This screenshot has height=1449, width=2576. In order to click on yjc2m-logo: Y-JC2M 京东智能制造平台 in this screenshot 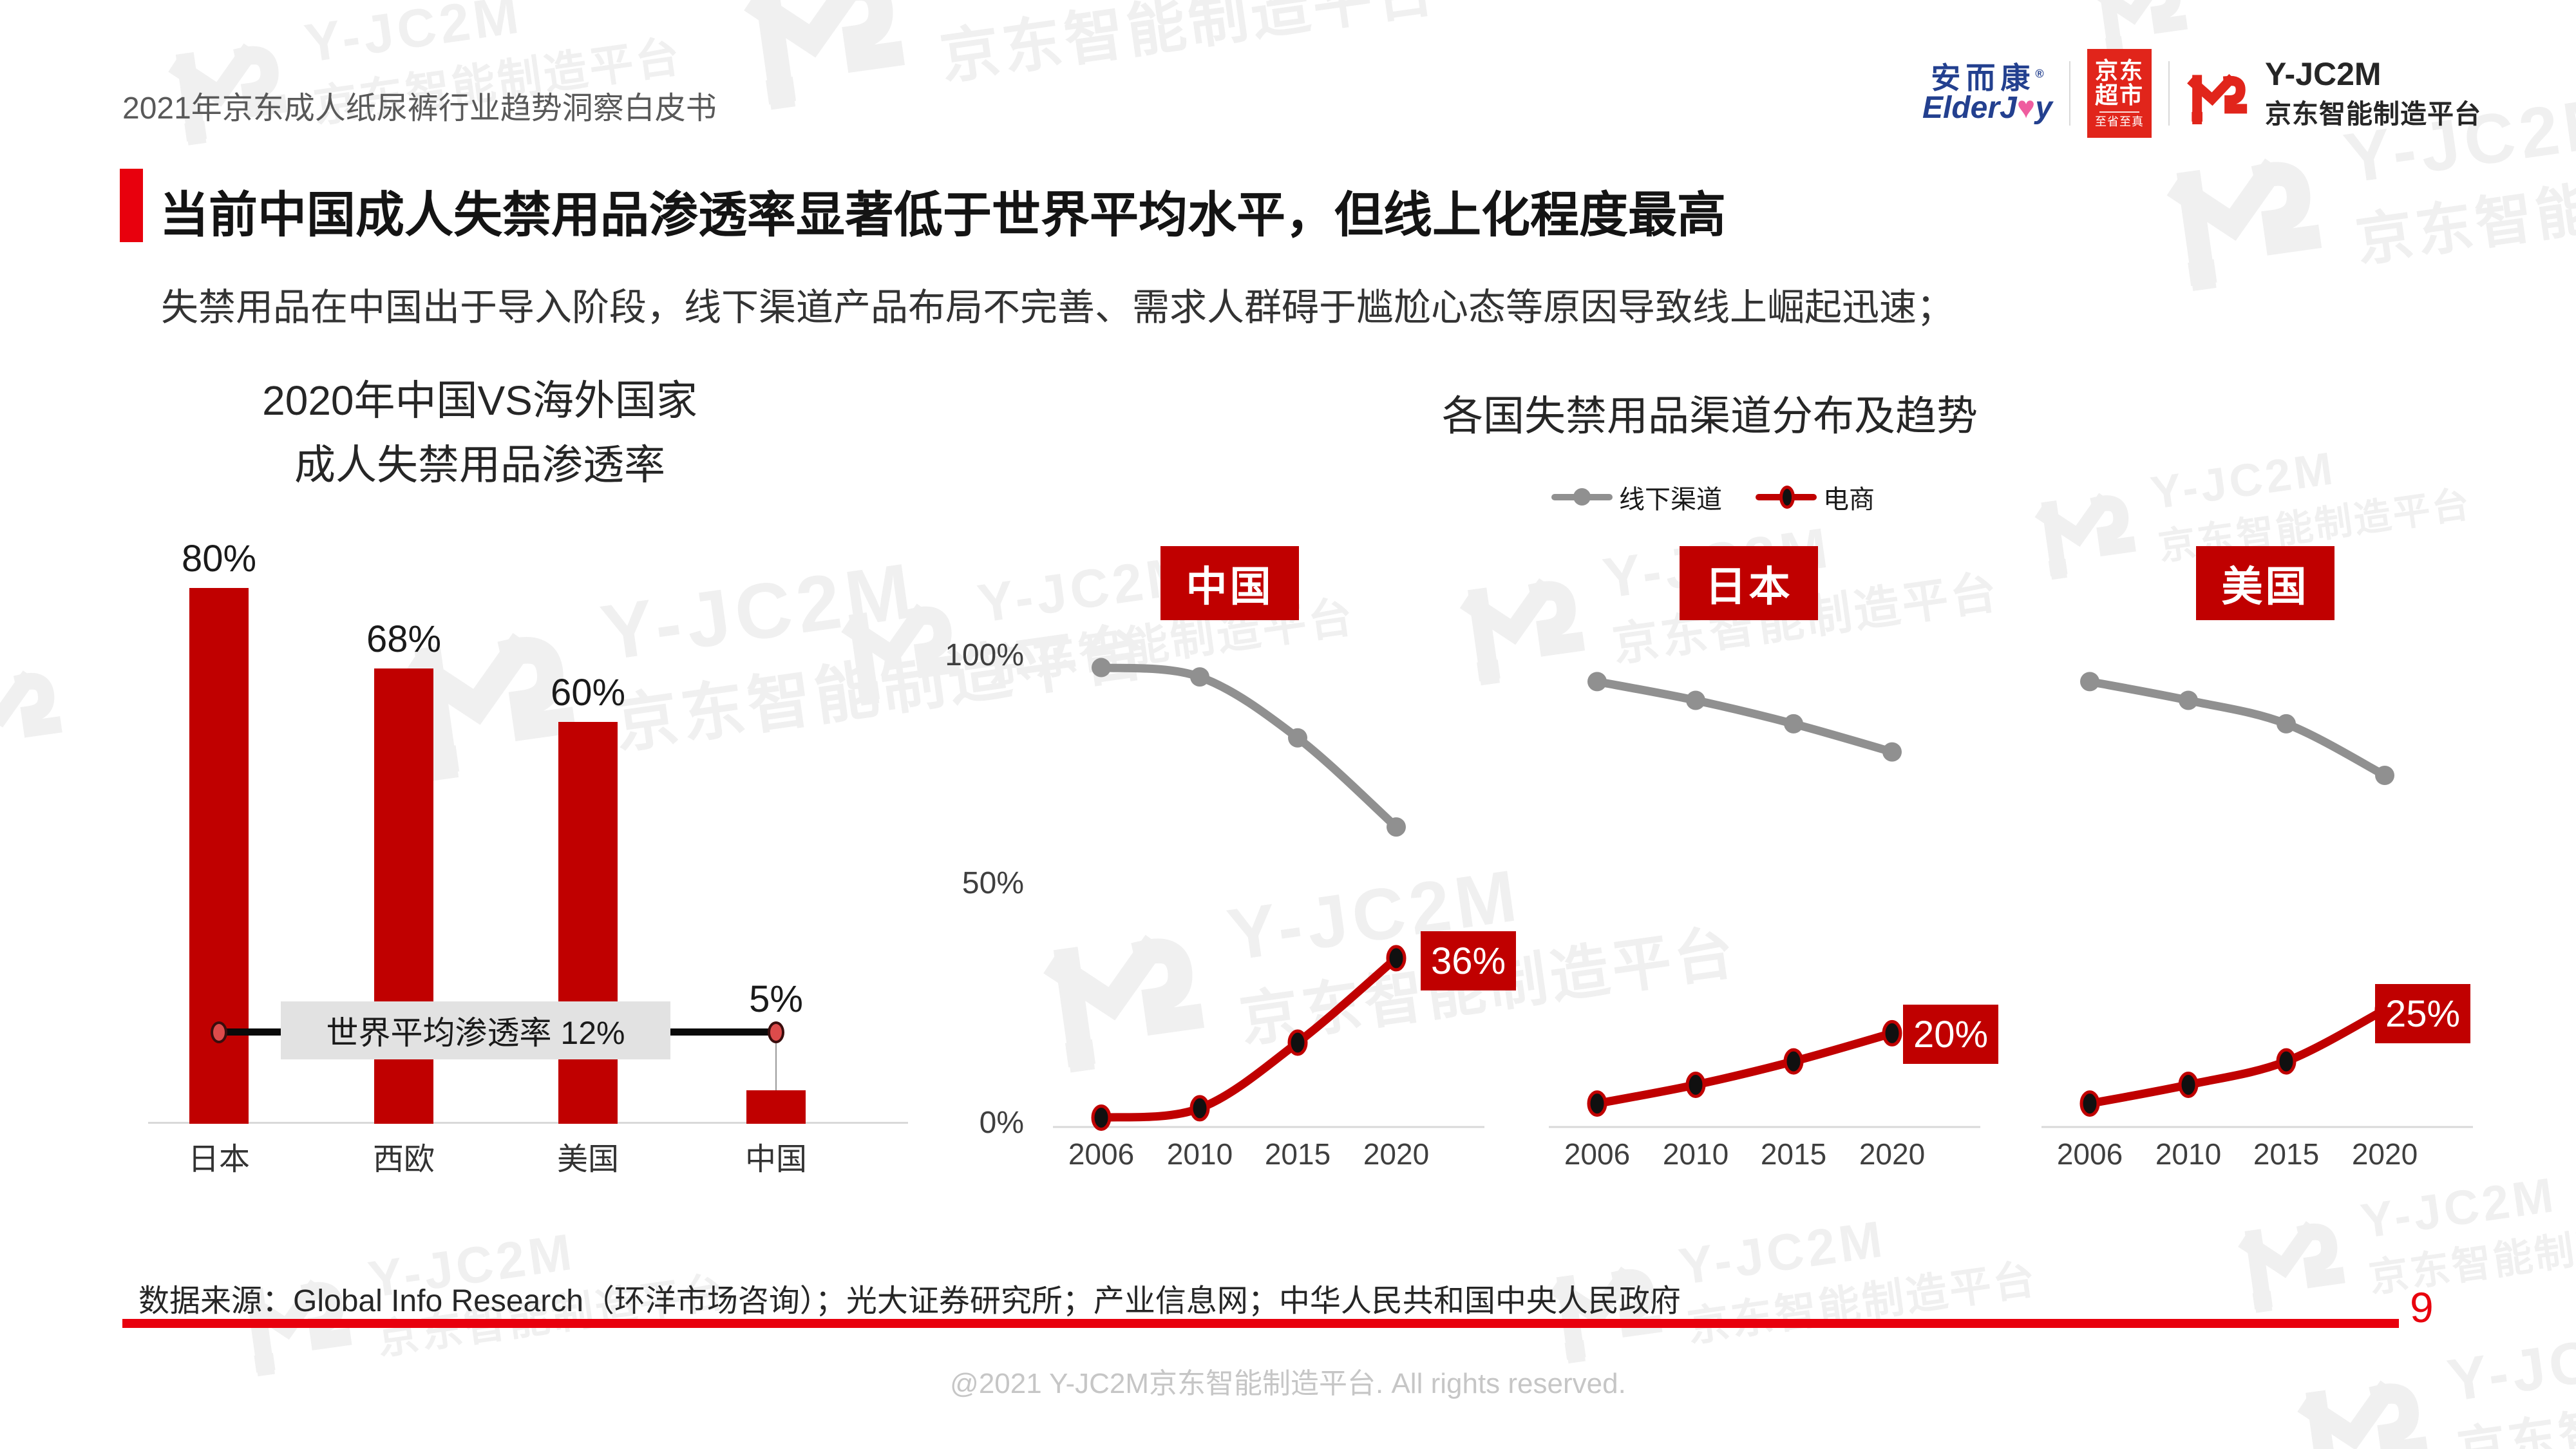, I will do `click(2333, 93)`.